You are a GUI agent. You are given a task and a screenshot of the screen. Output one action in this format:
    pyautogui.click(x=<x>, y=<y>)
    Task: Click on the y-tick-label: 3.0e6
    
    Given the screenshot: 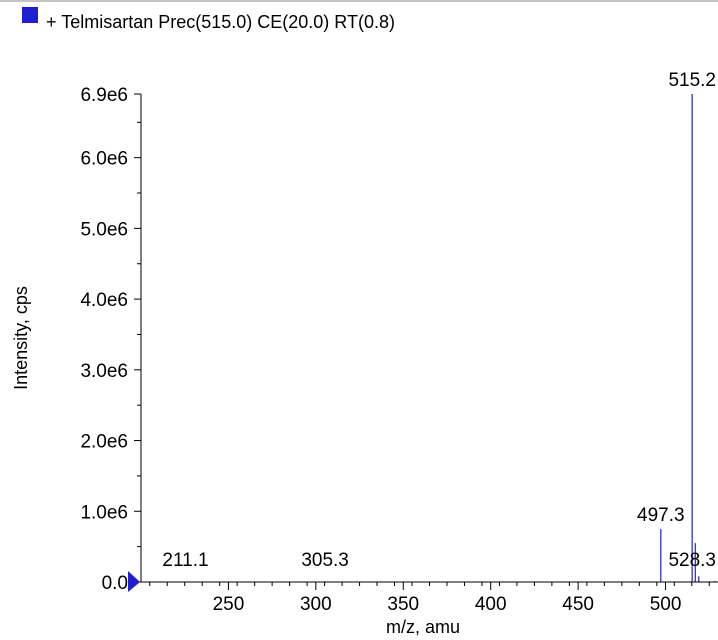 What is the action you would take?
    pyautogui.click(x=104, y=371)
    